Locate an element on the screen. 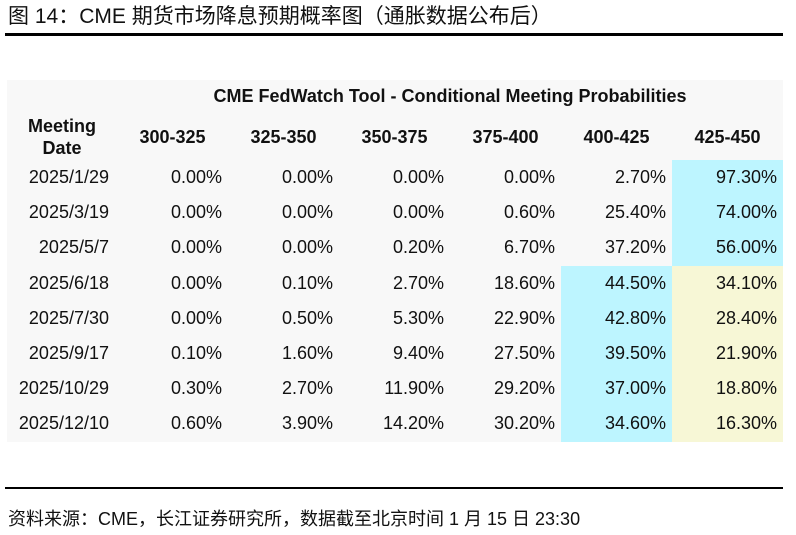 The height and width of the screenshot is (535, 796). probability-cell: 25.40% is located at coordinates (635, 212).